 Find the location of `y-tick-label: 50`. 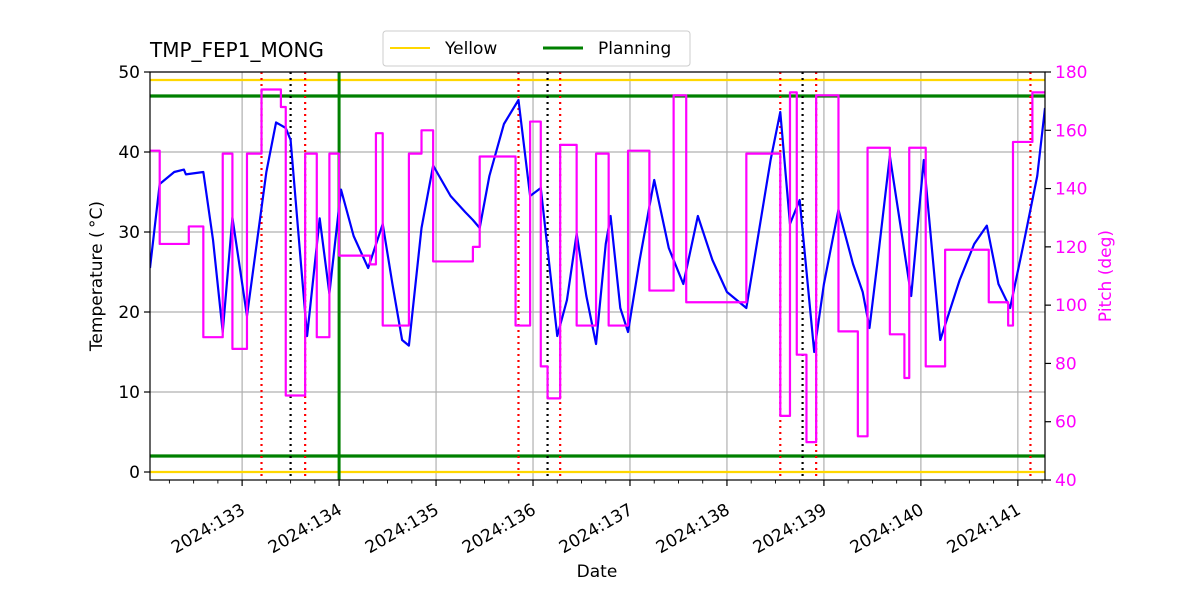

y-tick-label: 50 is located at coordinates (129, 73).